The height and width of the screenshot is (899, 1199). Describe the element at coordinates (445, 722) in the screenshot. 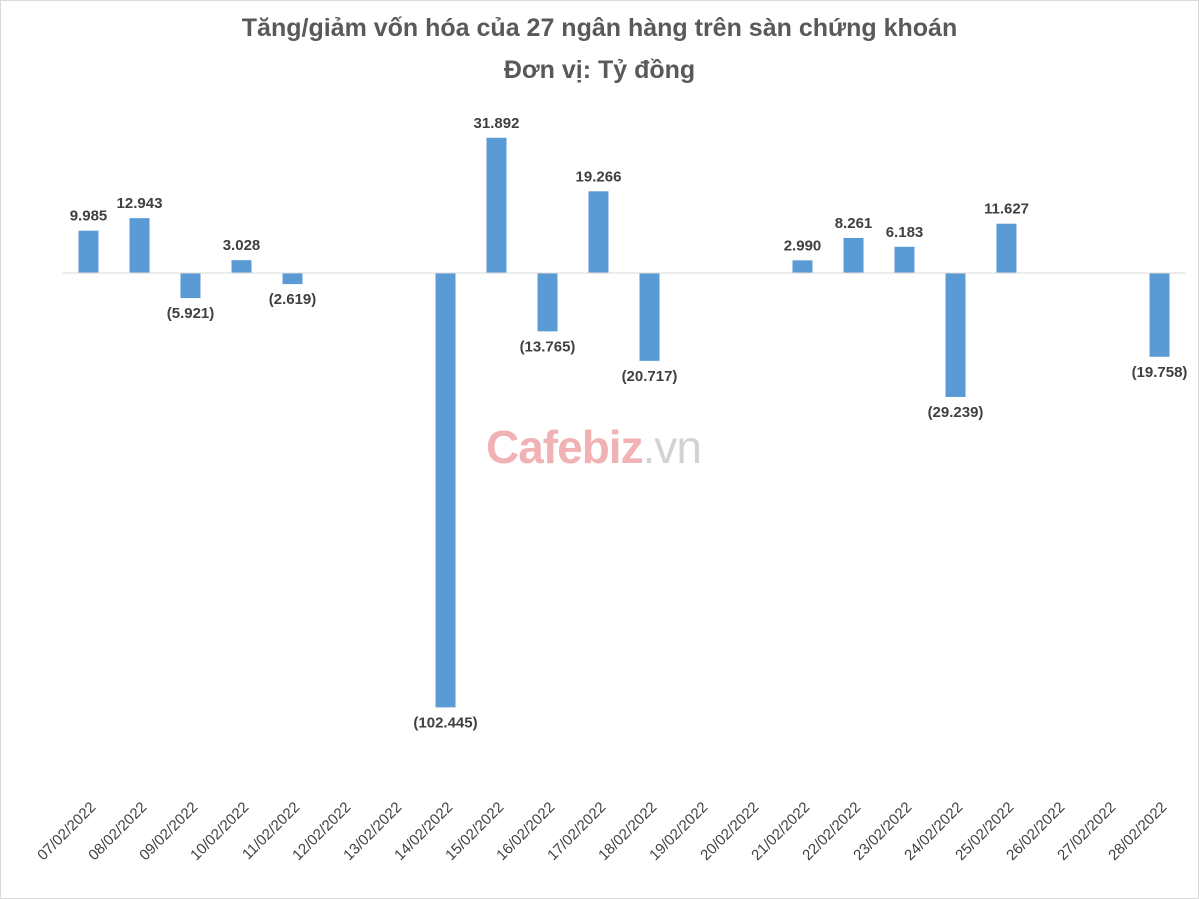

I see `data-label-14/02/2022: (102.445)` at that location.